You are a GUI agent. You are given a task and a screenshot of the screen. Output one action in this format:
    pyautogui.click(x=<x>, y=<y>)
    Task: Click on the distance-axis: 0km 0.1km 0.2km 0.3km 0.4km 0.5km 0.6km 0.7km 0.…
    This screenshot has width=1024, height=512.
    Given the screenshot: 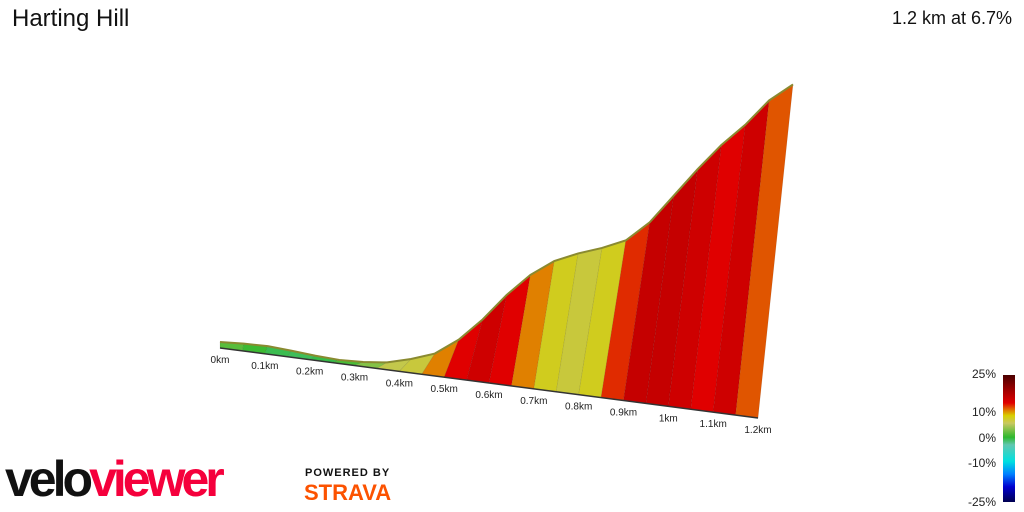 What is the action you would take?
    pyautogui.click(x=491, y=395)
    